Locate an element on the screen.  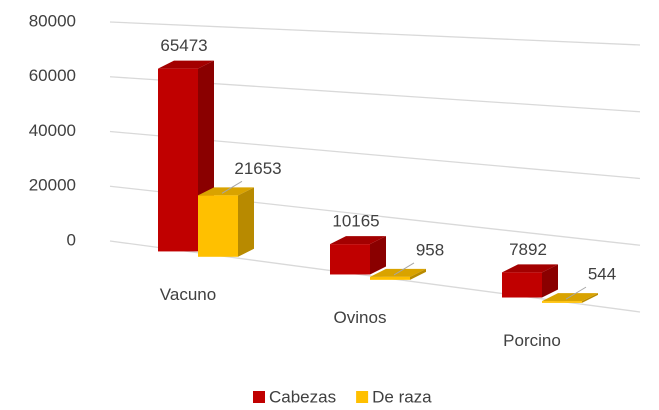
y-tick-label: 20000 is located at coordinates (52, 185).